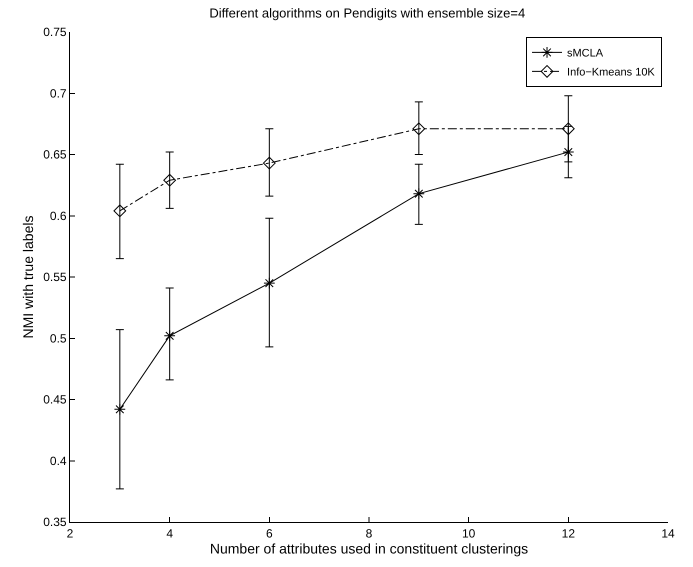  I want to click on y-tick-label: 0.75, so click(55, 32).